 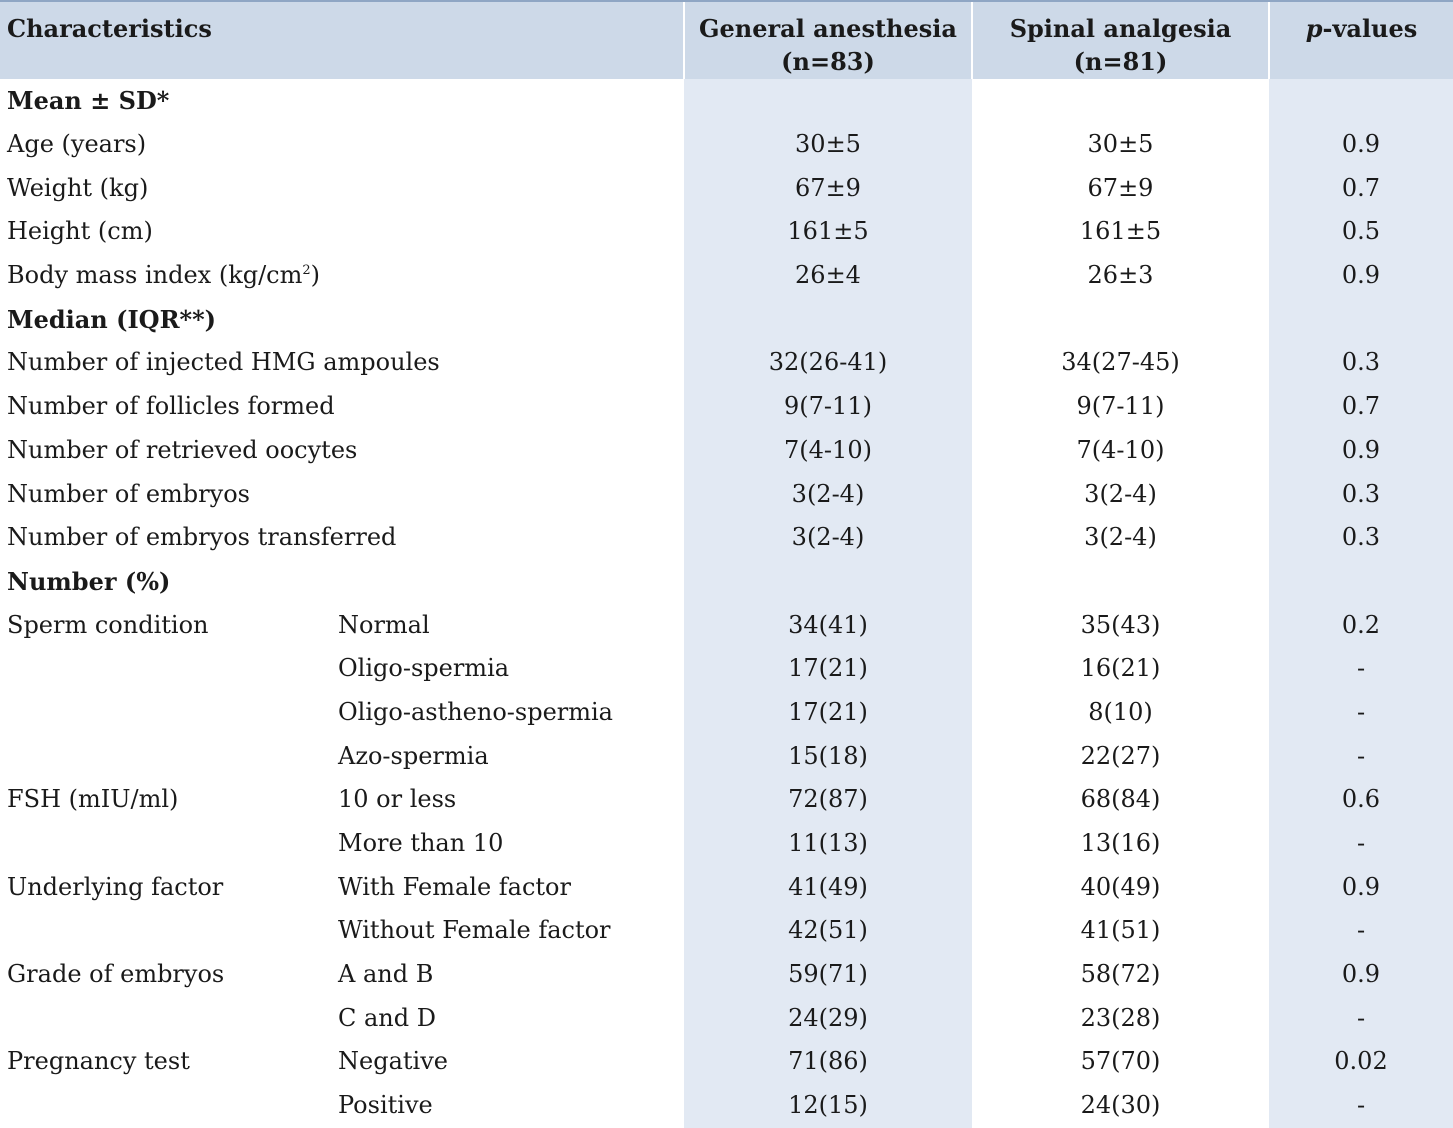 I want to click on table-row: More than 10 11(13) 13(16) -, so click(x=726, y=843).